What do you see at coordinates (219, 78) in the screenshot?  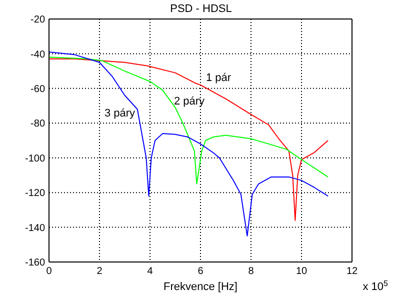 I see `series-label: 1 pár` at bounding box center [219, 78].